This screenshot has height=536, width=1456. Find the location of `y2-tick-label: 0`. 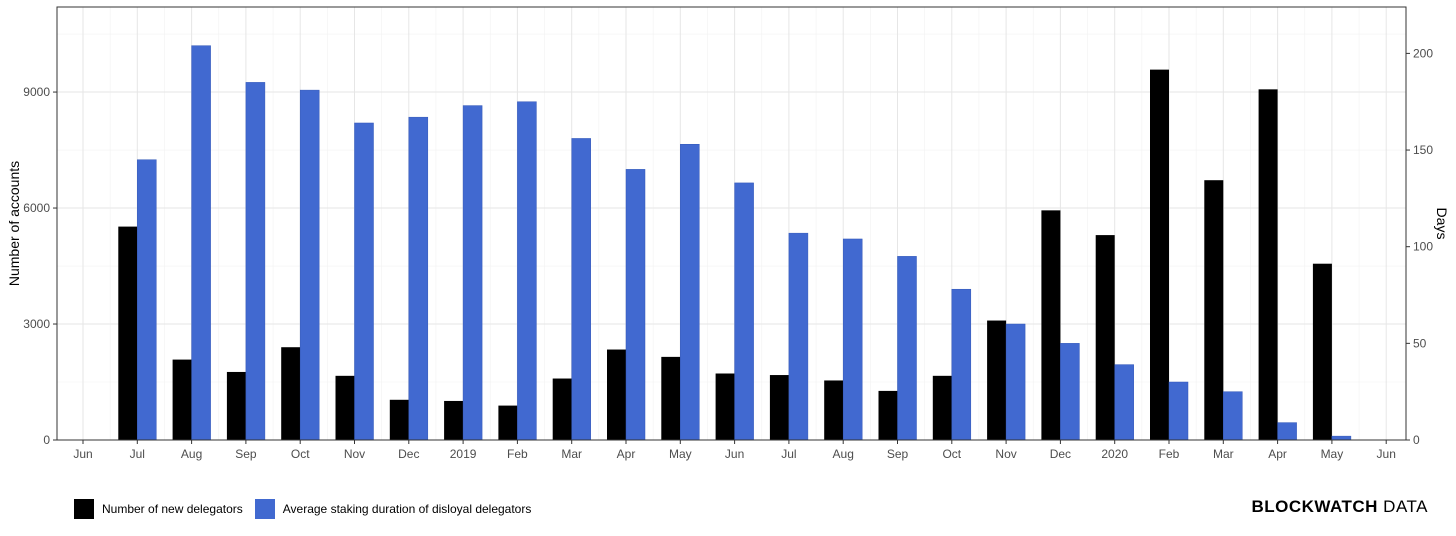

y2-tick-label: 0 is located at coordinates (1416, 440).